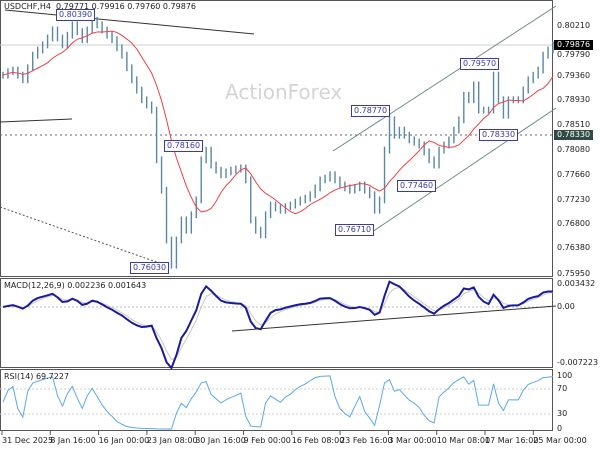 The image size is (600, 450). I want to click on macd-y-tick: -0.007223, so click(578, 362).